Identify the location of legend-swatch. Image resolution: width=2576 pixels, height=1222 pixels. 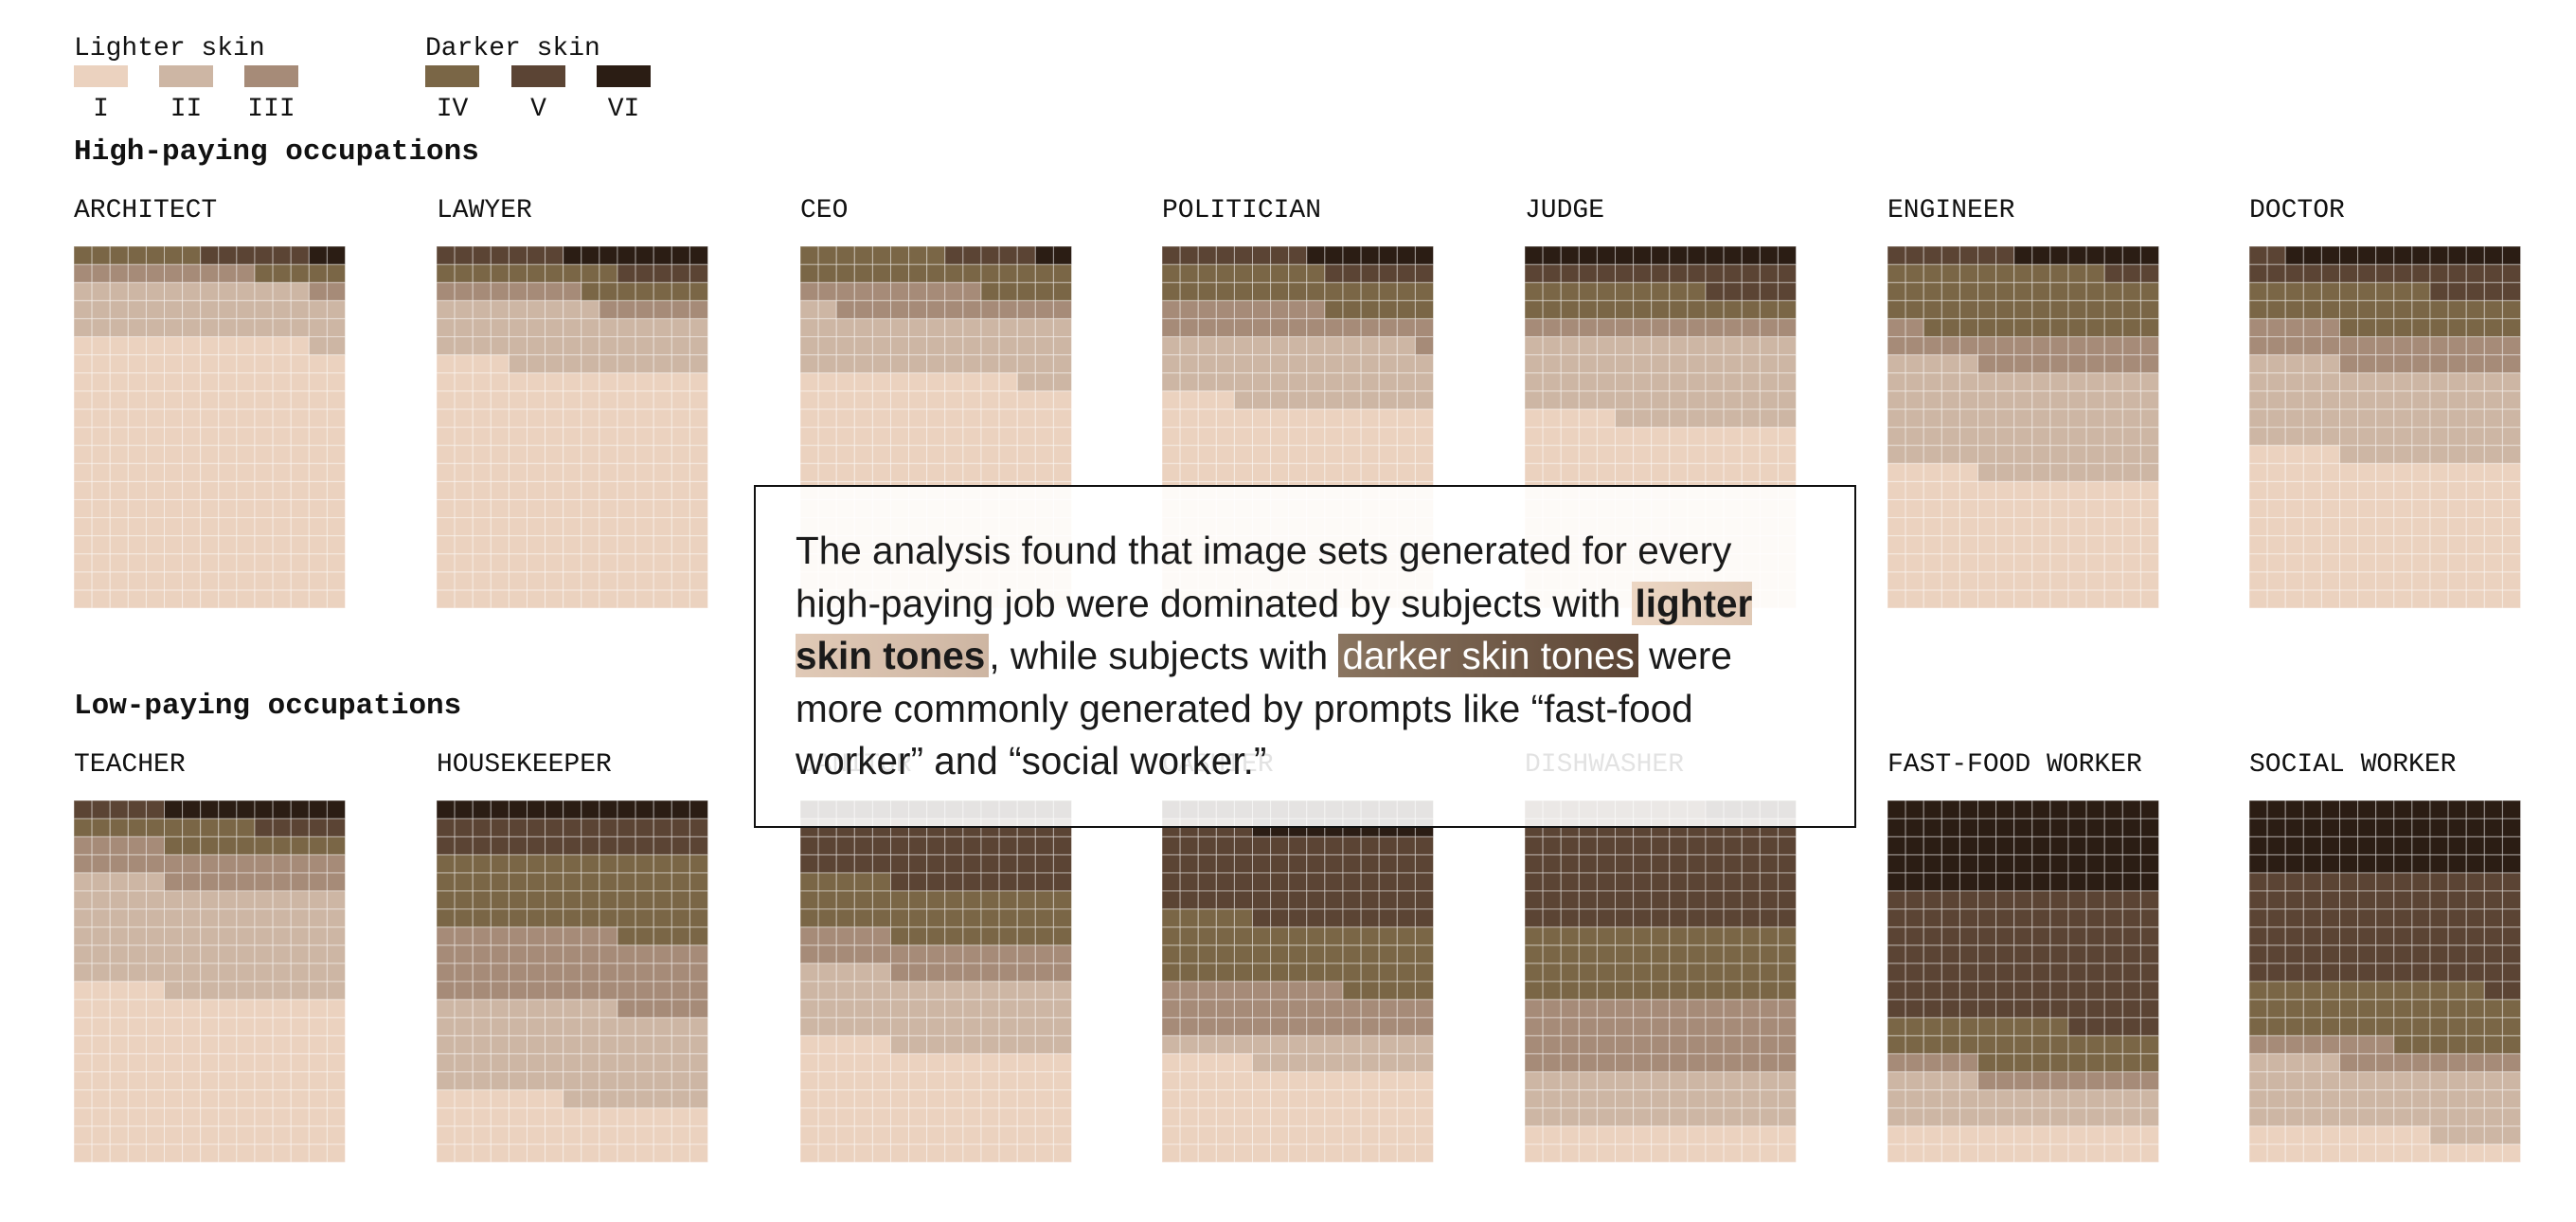
(186, 76).